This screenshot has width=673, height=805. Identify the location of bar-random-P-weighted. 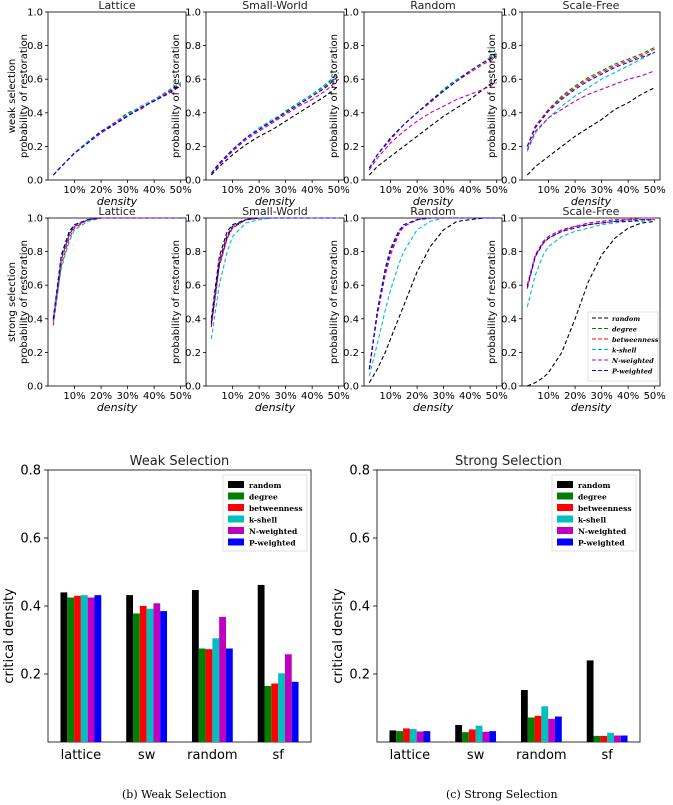
(229, 695).